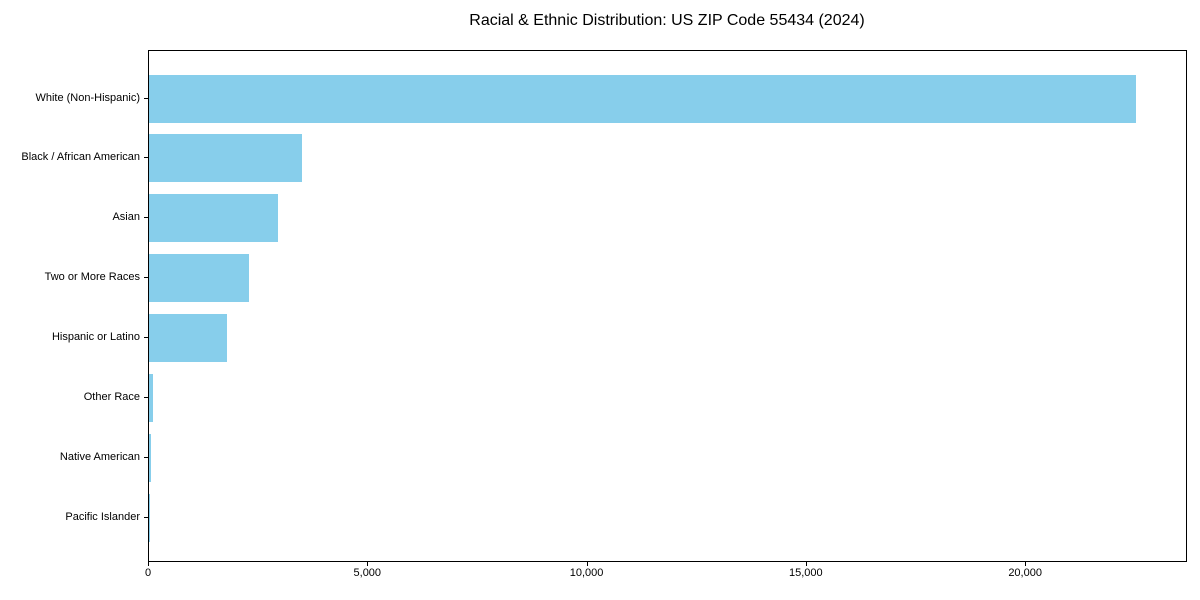 This screenshot has width=1200, height=600. Describe the element at coordinates (87, 97) in the screenshot. I see `y-tick-label-white-non-hispanic: White (Non-Hispanic)` at that location.